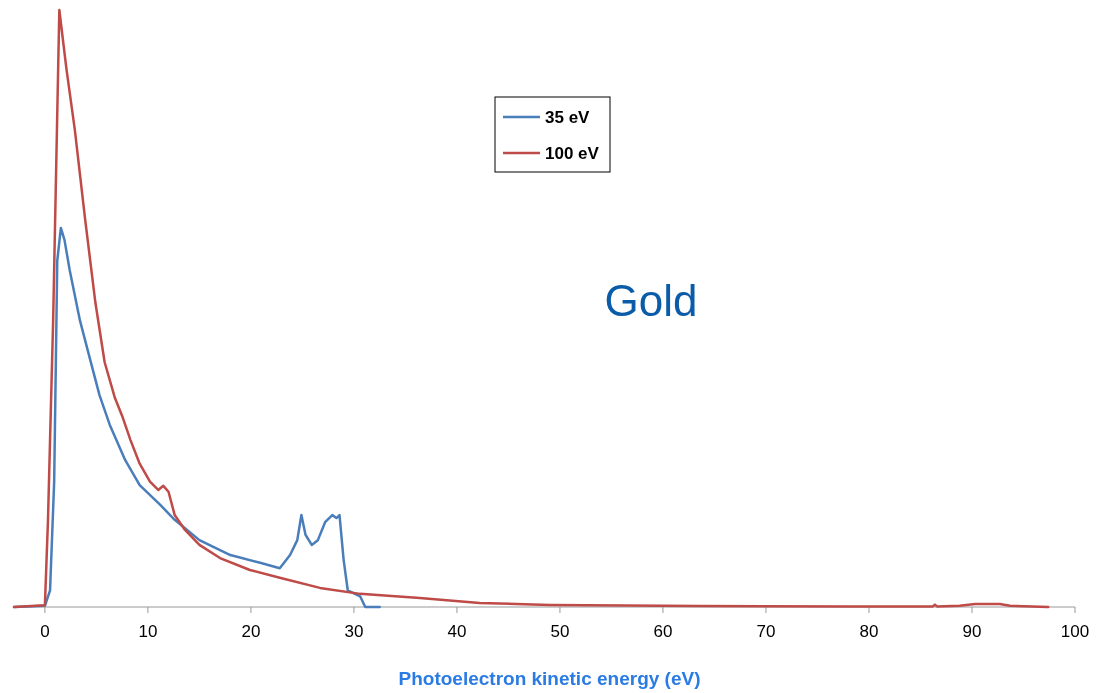 This screenshot has width=1097, height=693. Describe the element at coordinates (45, 631) in the screenshot. I see `x-tick-label: 0` at that location.